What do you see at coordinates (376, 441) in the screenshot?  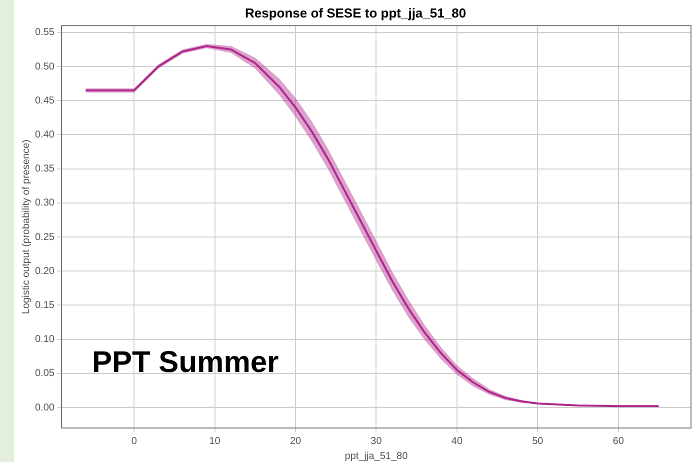 I see `x-tick-label: 30` at bounding box center [376, 441].